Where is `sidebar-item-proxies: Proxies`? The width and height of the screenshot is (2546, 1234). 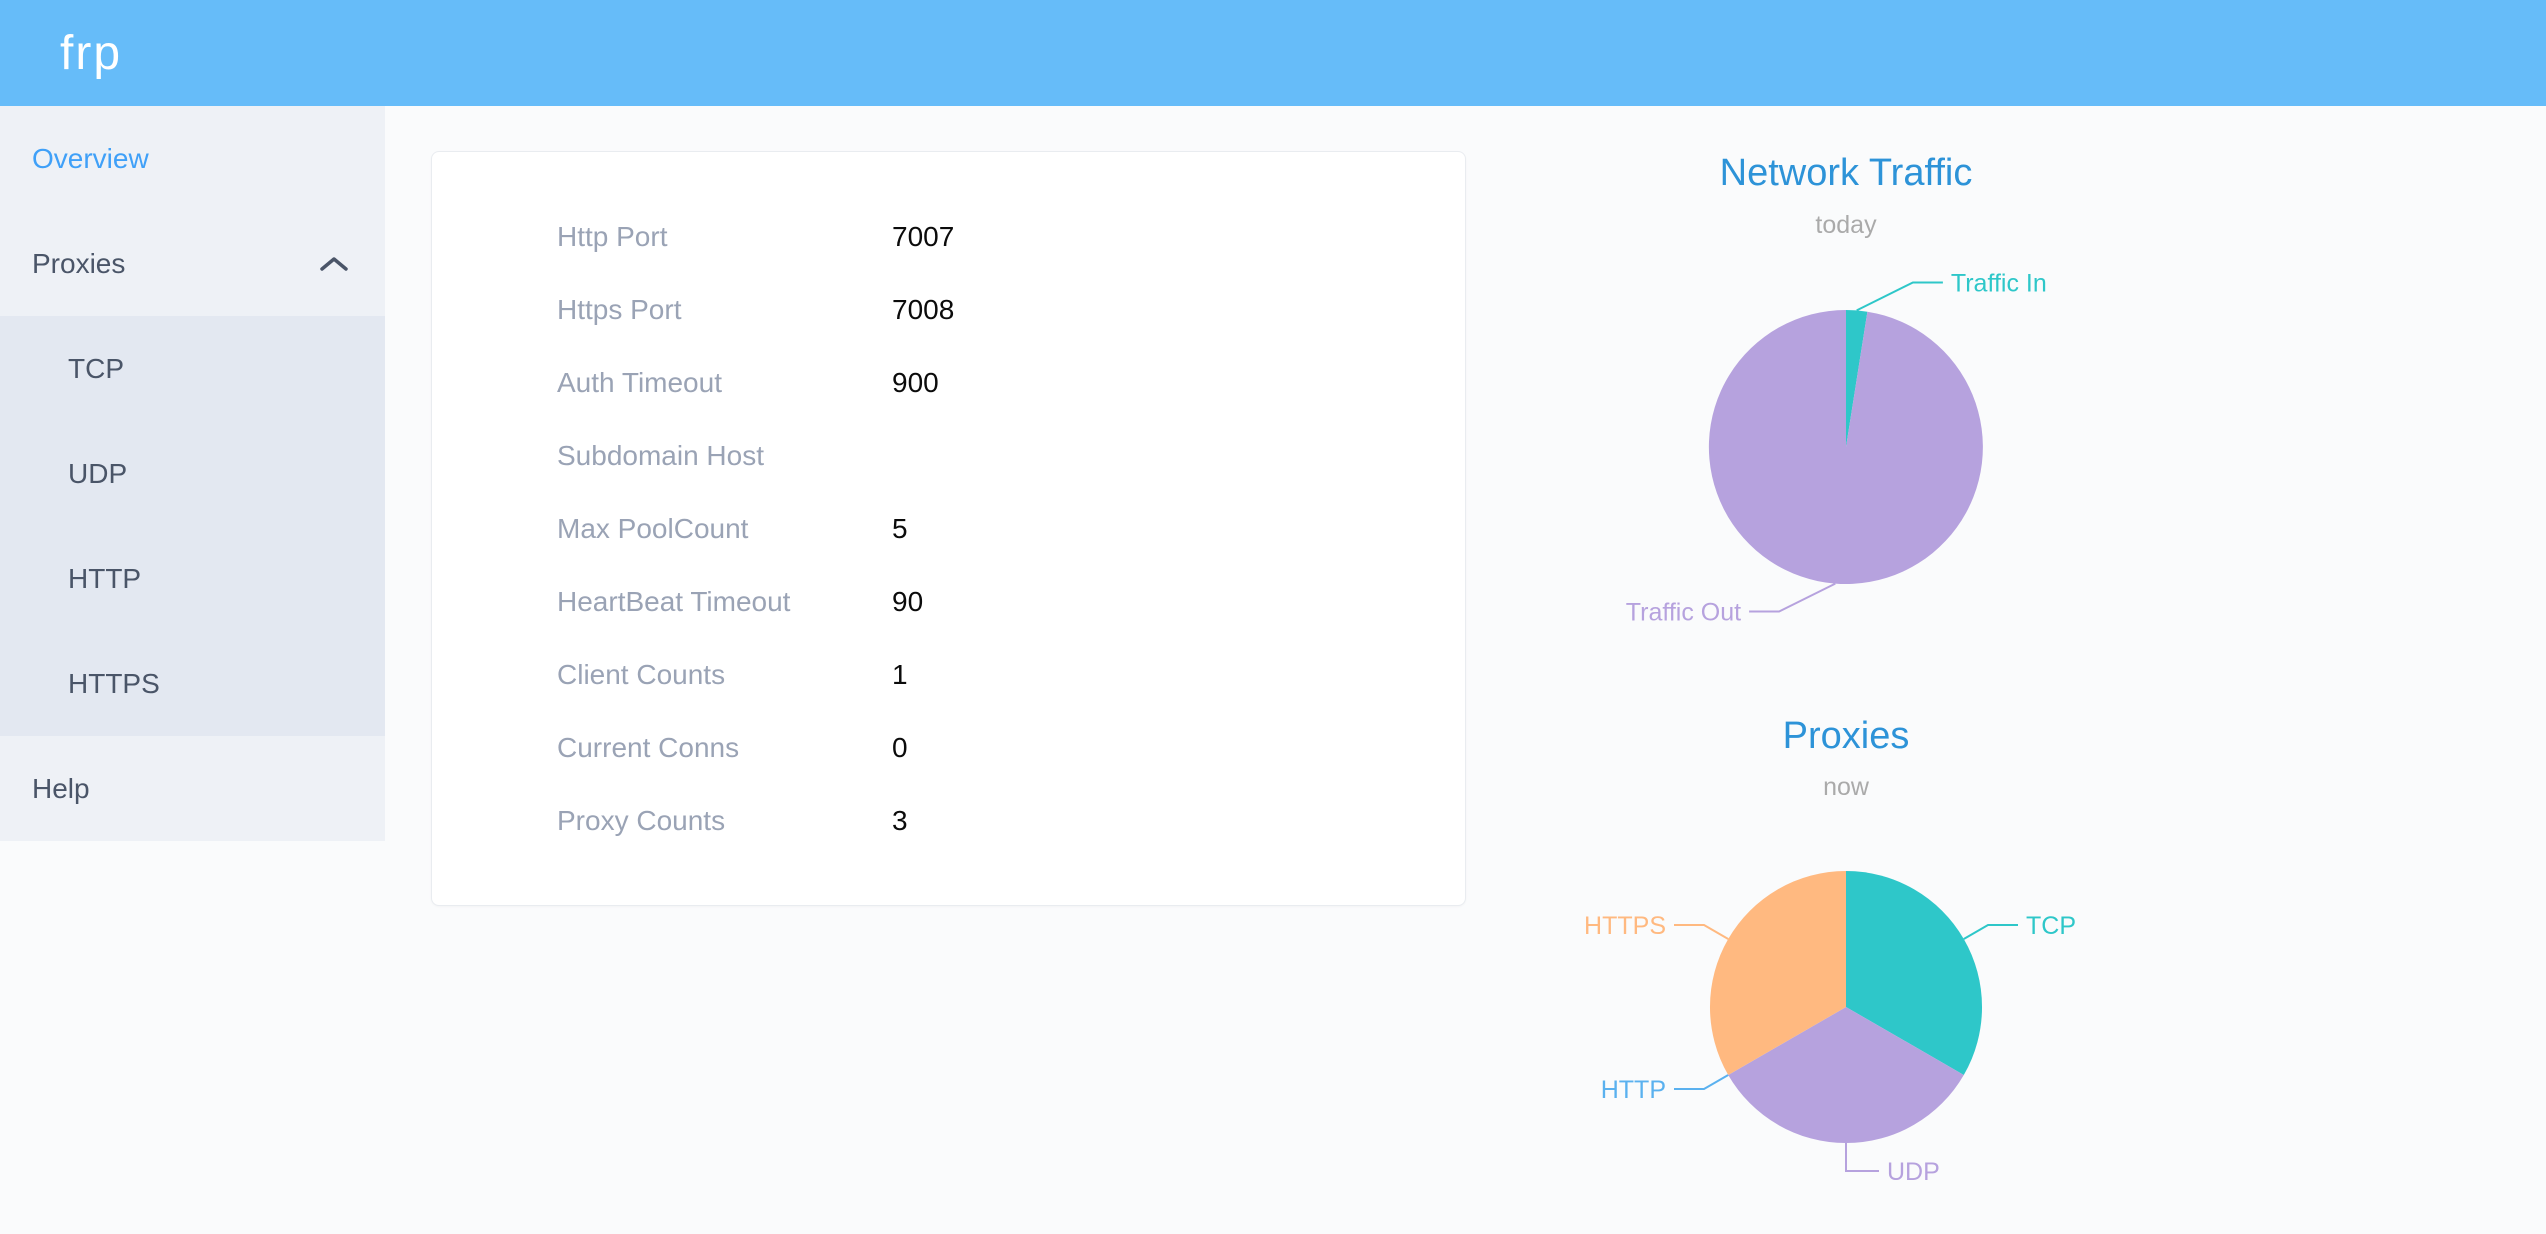 sidebar-item-proxies: Proxies is located at coordinates (192, 263).